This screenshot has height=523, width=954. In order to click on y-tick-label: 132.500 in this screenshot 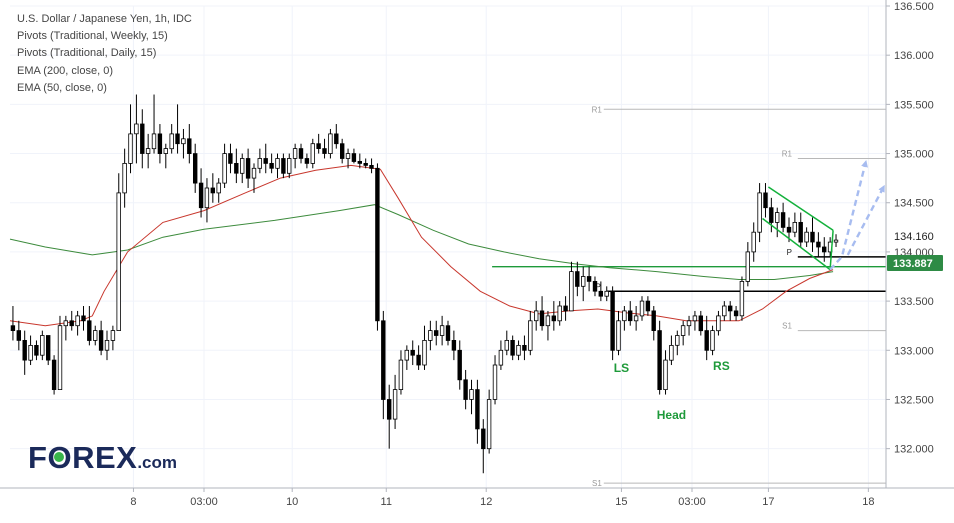, I will do `click(914, 400)`.